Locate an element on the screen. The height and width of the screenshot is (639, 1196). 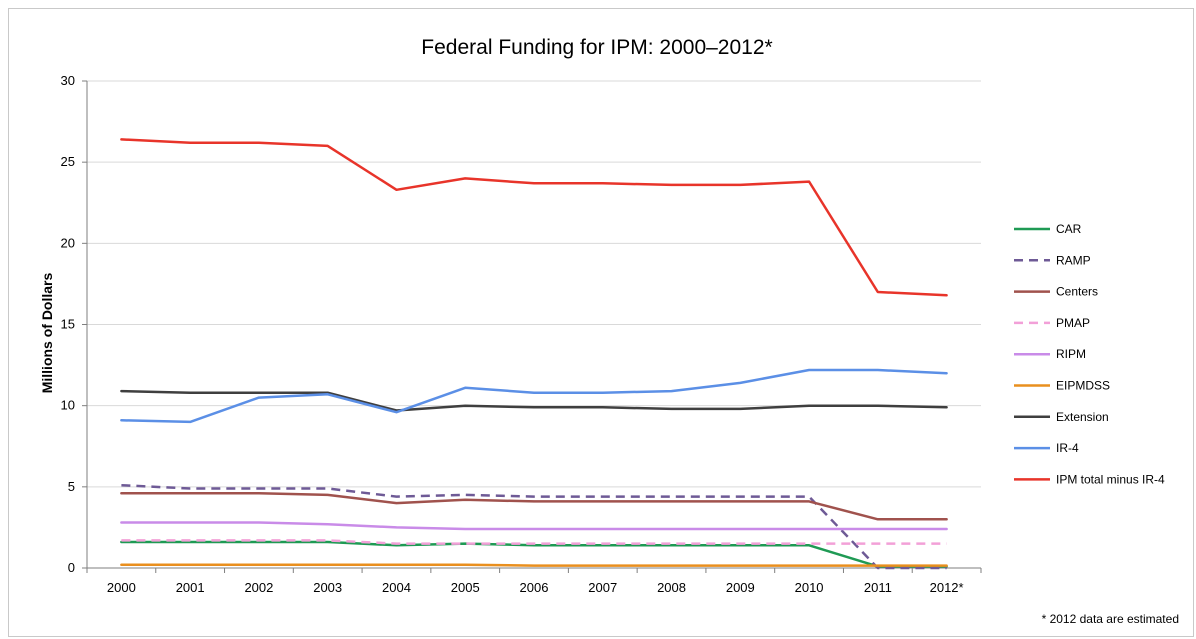
y-tick-label: 0 is located at coordinates (71, 567).